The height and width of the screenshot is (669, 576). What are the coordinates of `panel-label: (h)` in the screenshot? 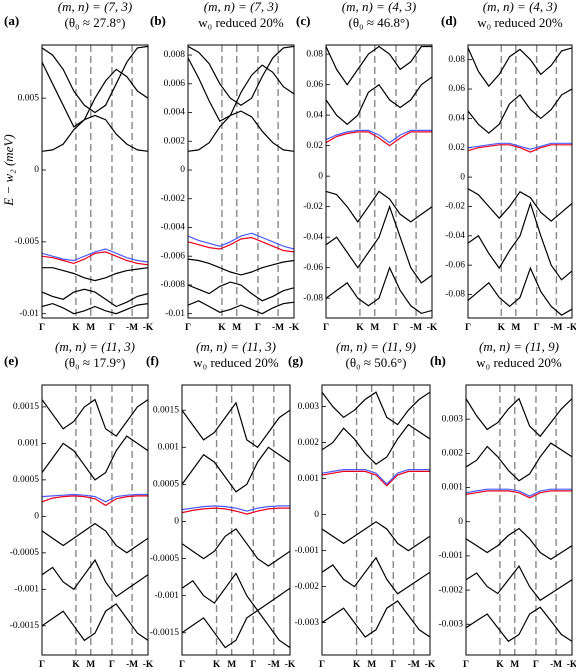 It's located at (438, 360).